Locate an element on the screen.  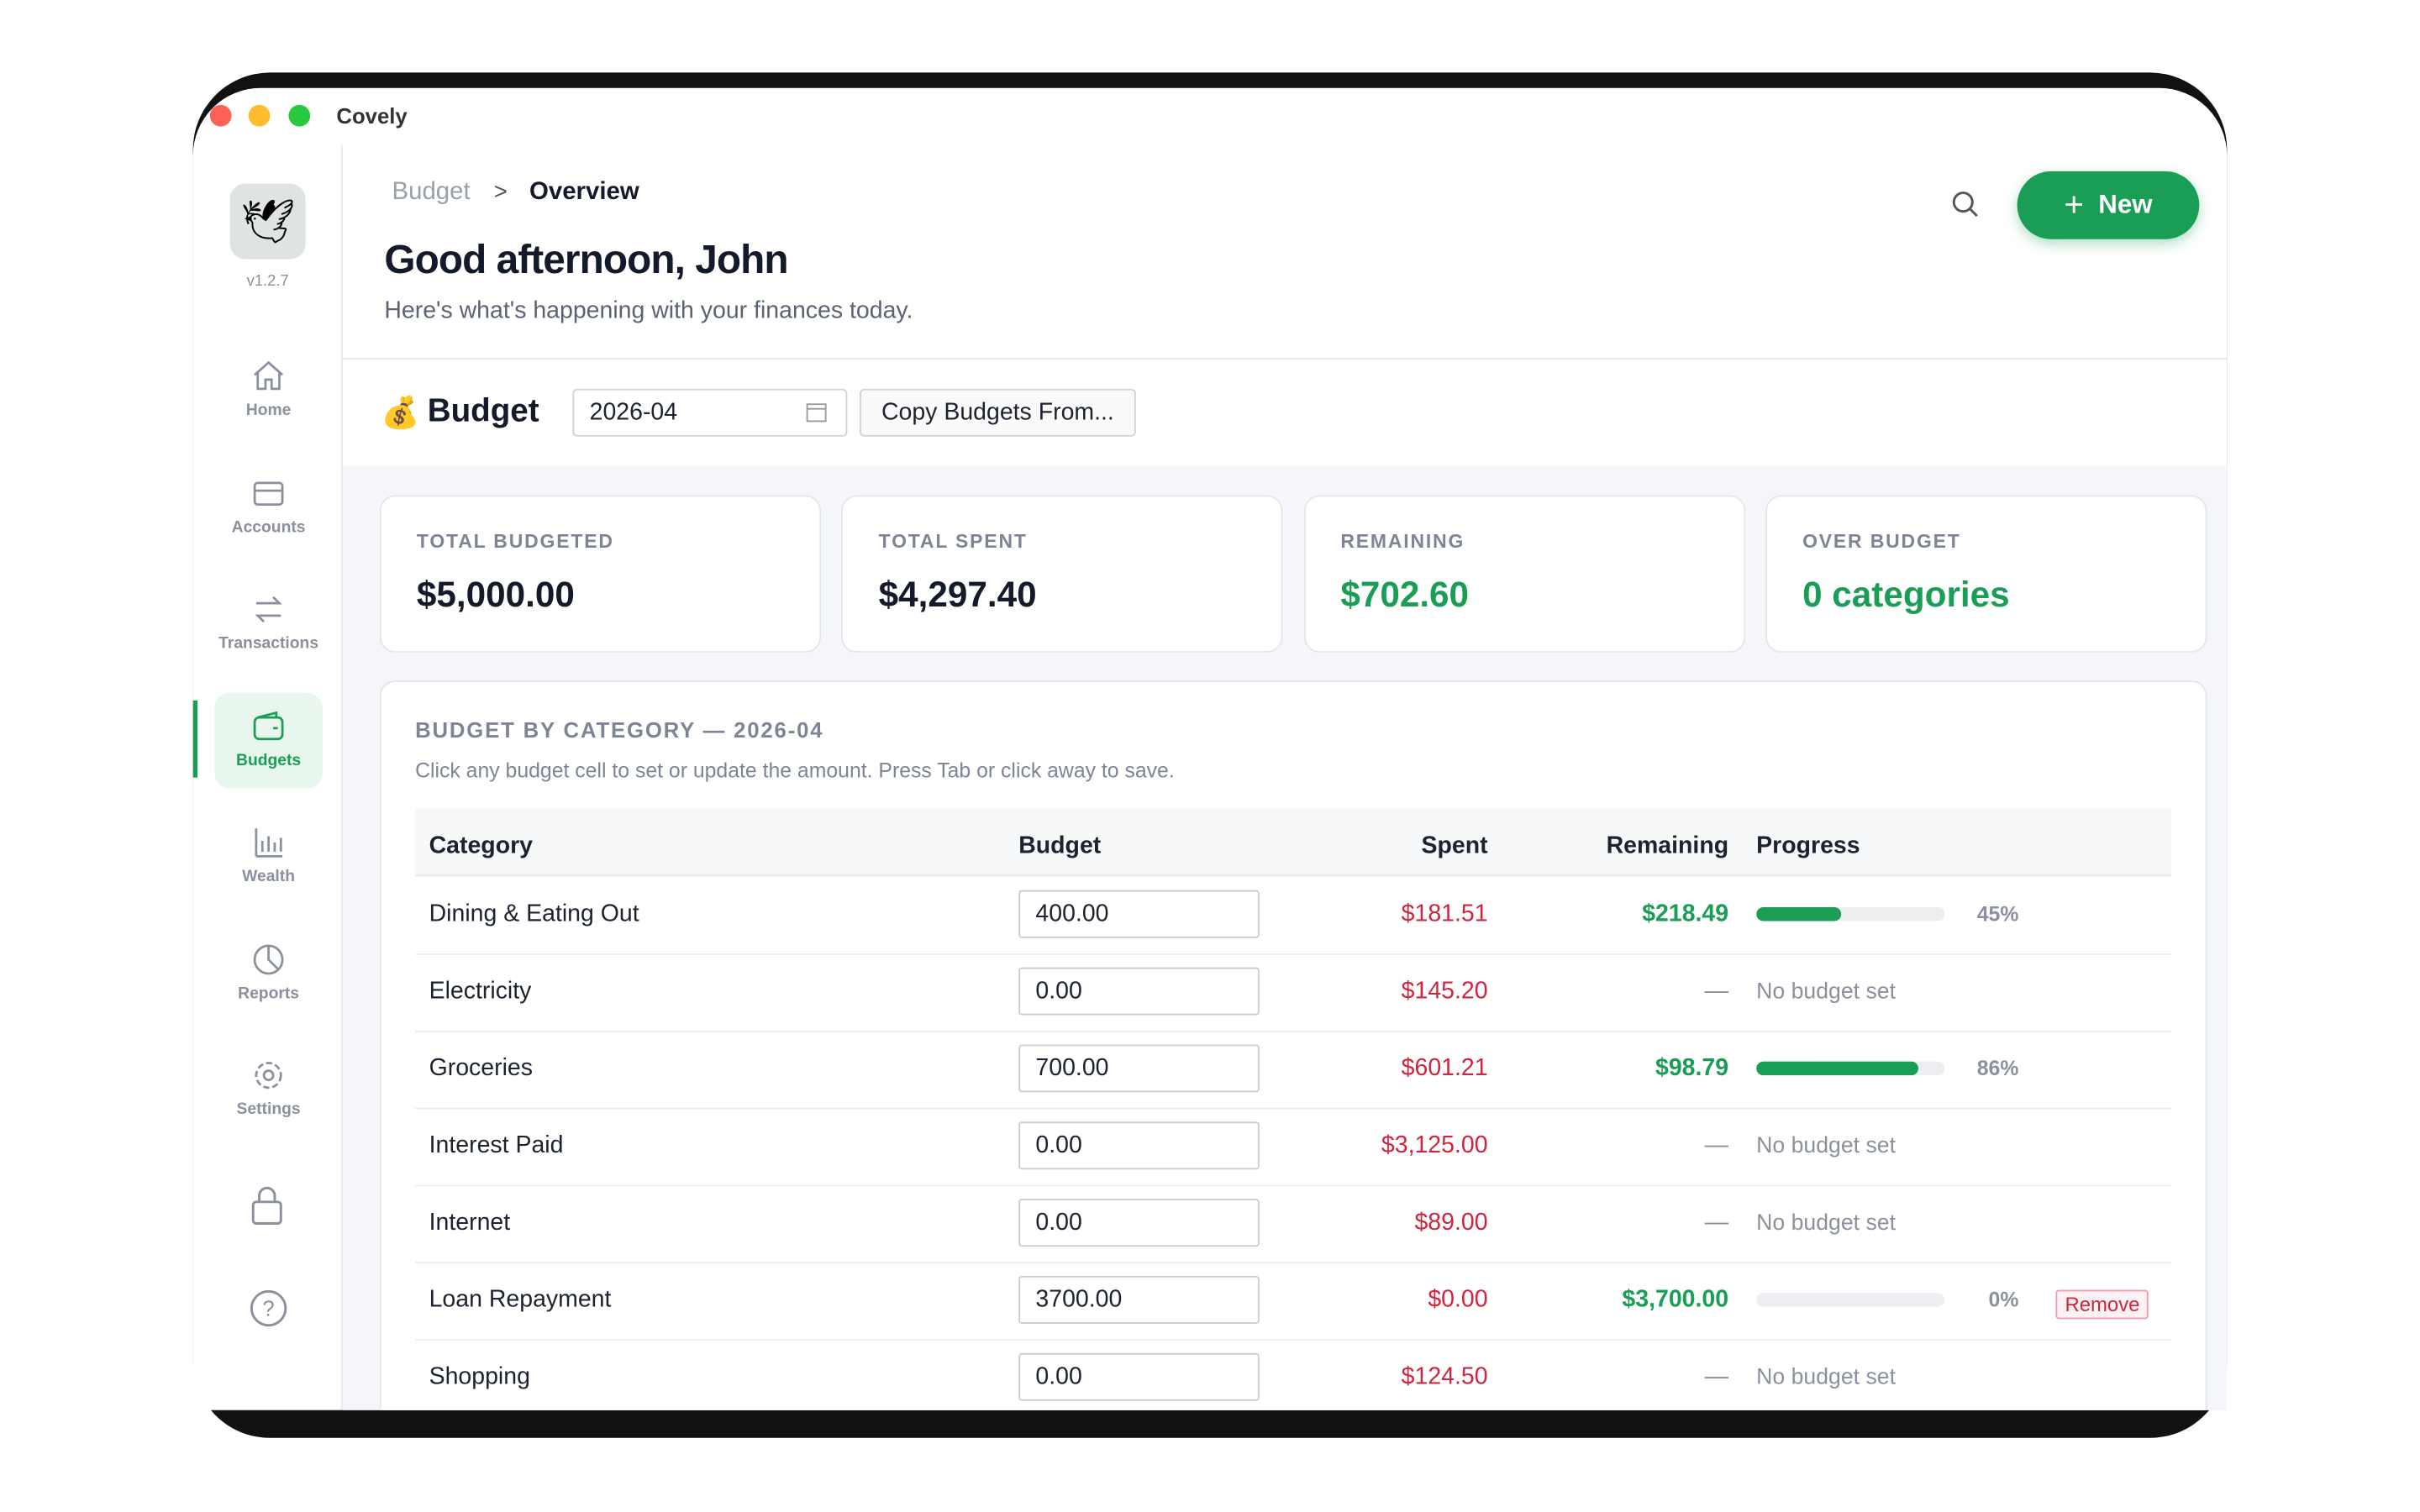
spent-amount: $124.50 is located at coordinates (1444, 1376).